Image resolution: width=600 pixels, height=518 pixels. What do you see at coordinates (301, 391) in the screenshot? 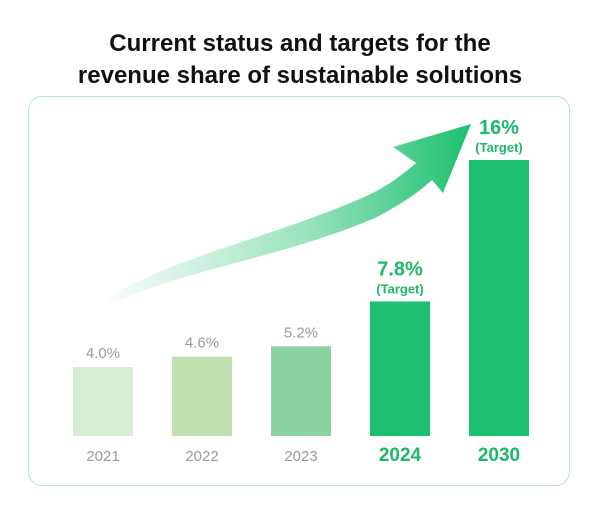
I see `bar-2023` at bounding box center [301, 391].